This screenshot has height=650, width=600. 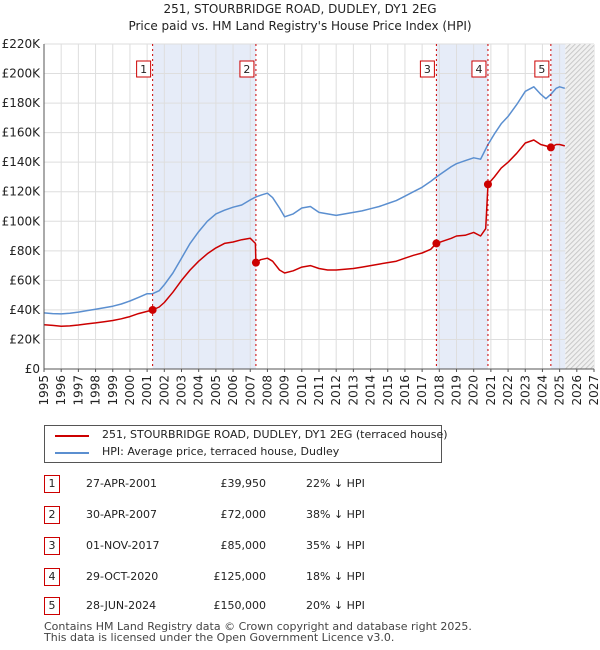 I want to click on x-tick-label: 1998, so click(x=96, y=390).